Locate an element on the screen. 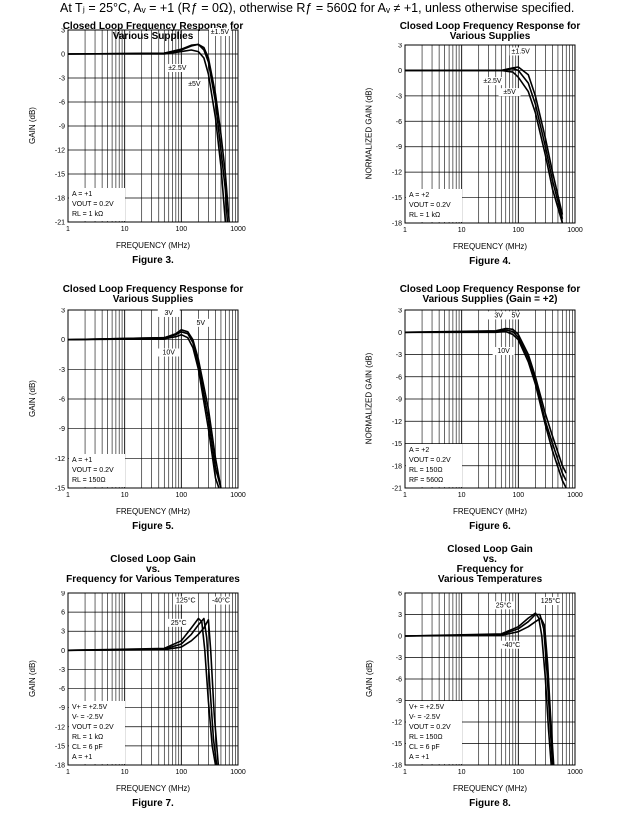 The image size is (644, 830). series-annotation: 10V is located at coordinates (503, 351).